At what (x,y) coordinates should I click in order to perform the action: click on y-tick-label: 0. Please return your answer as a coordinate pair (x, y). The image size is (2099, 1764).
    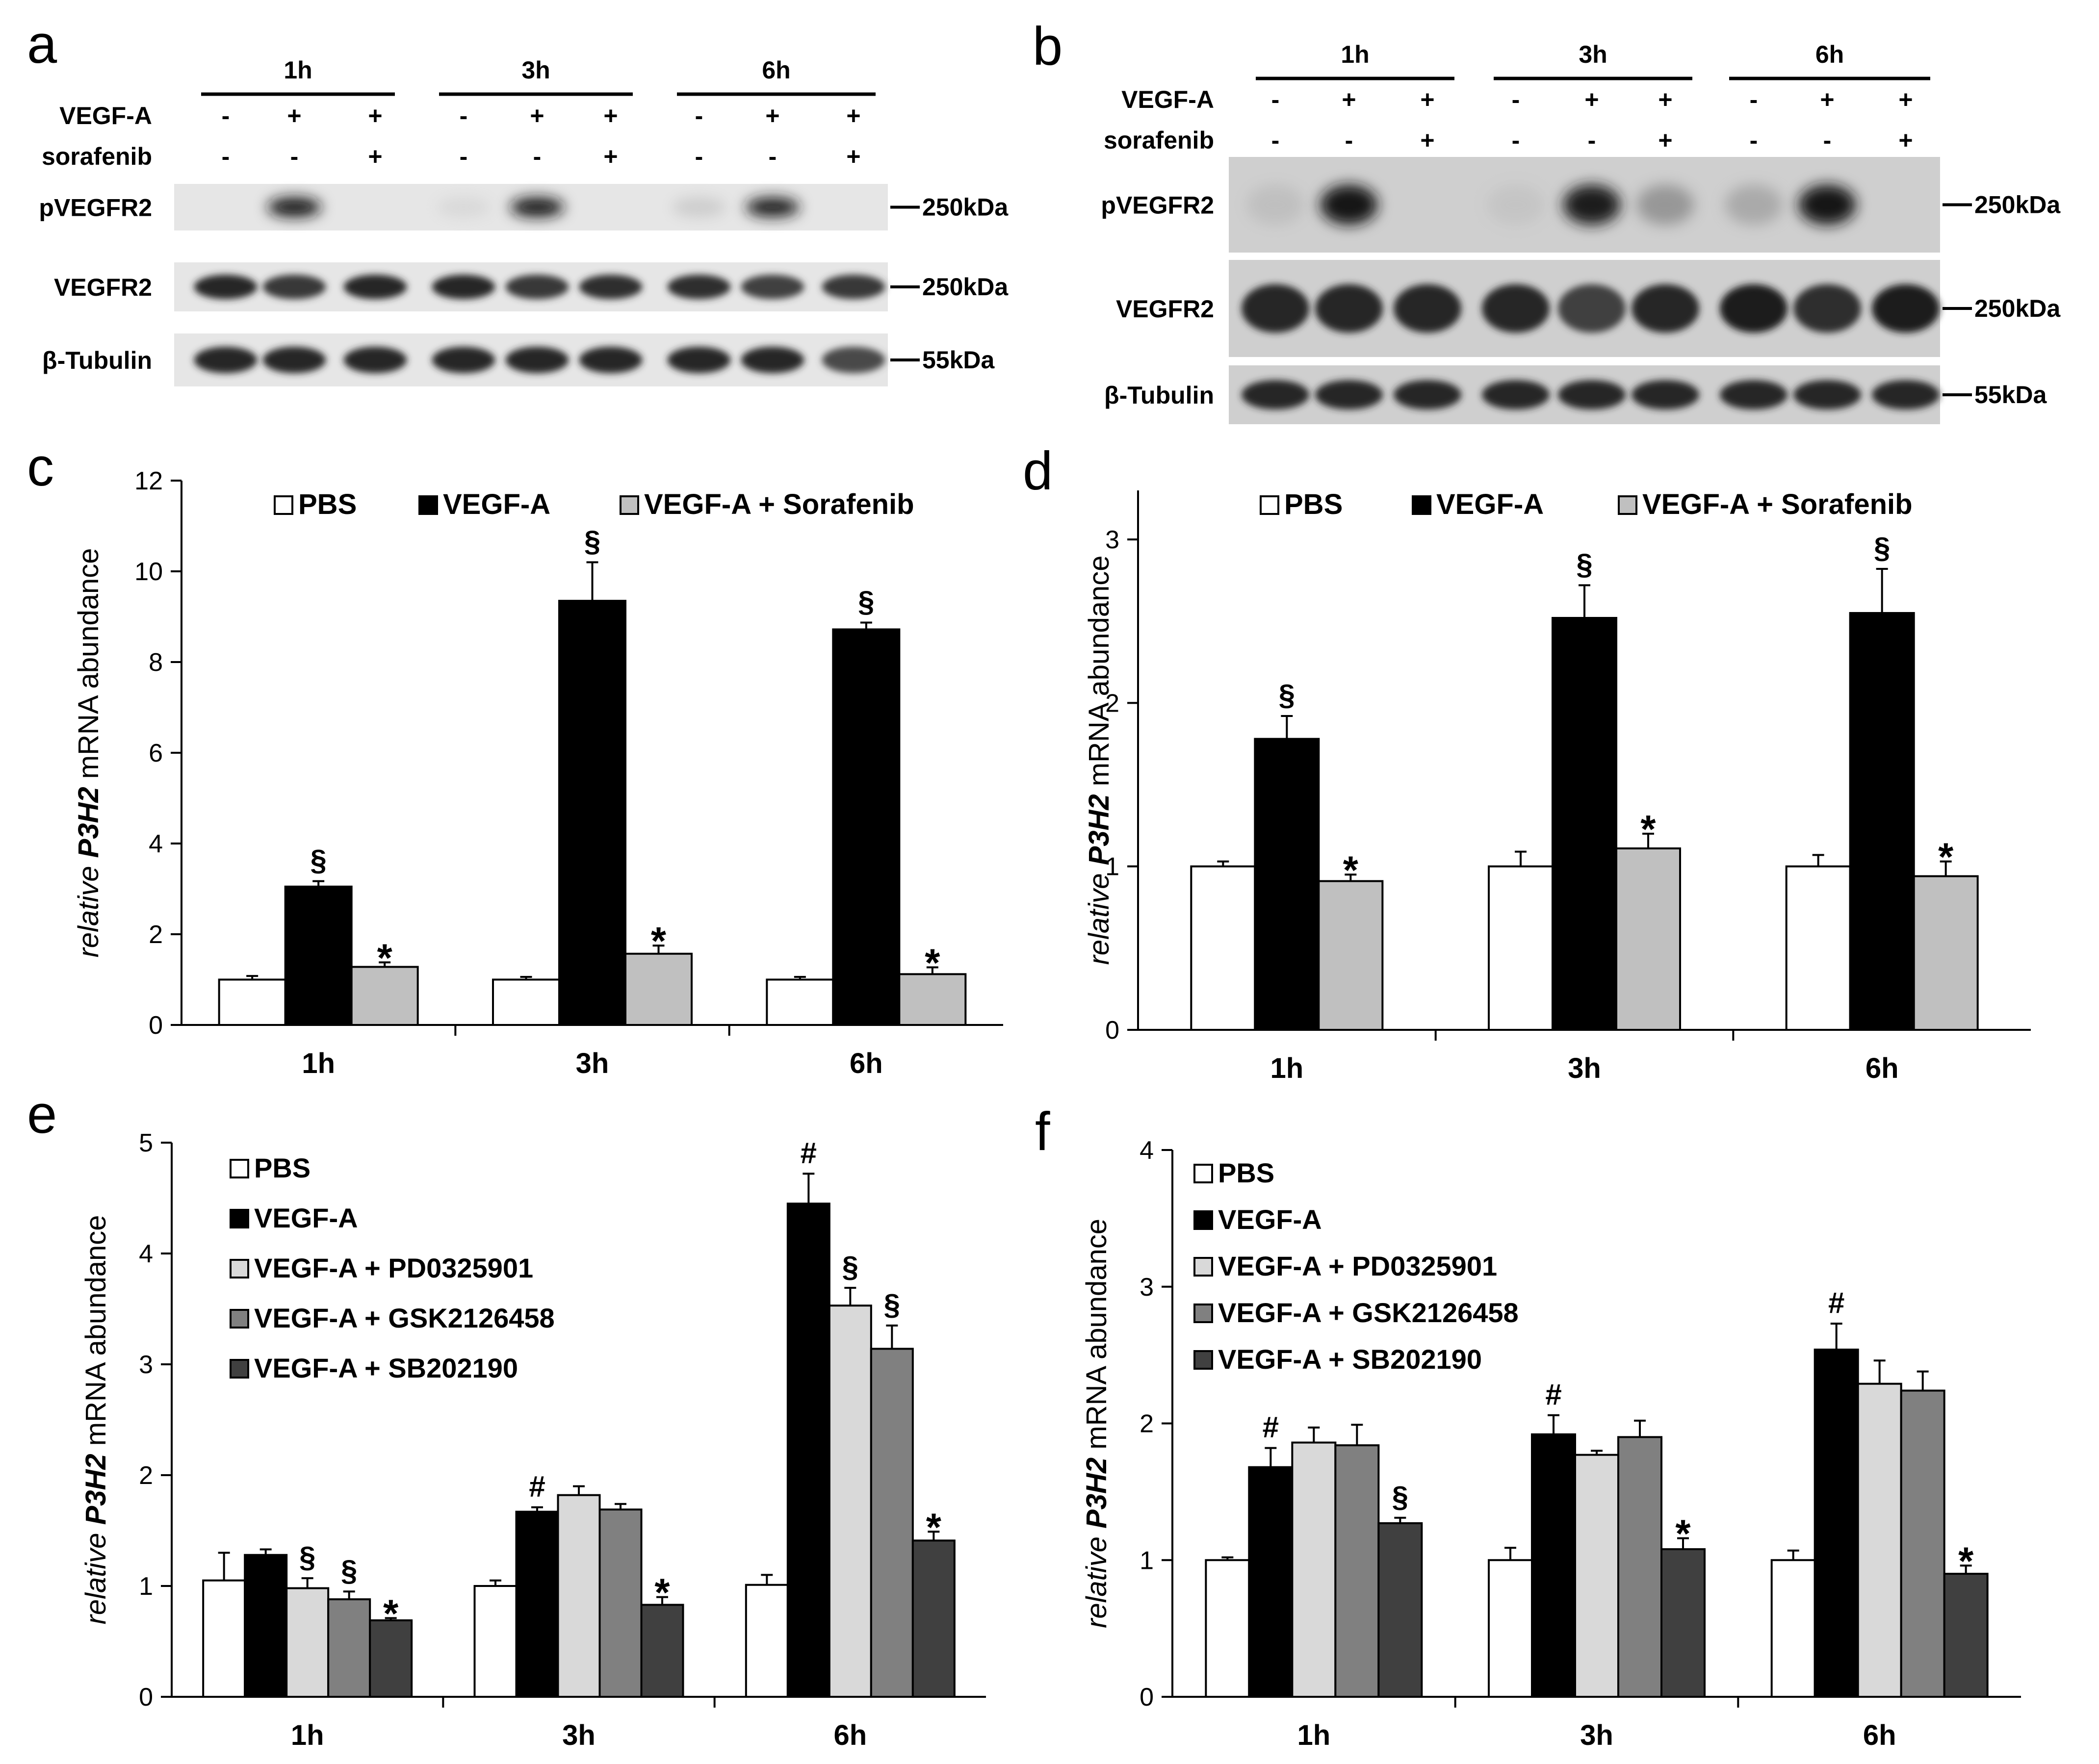
    Looking at the image, I should click on (146, 1697).